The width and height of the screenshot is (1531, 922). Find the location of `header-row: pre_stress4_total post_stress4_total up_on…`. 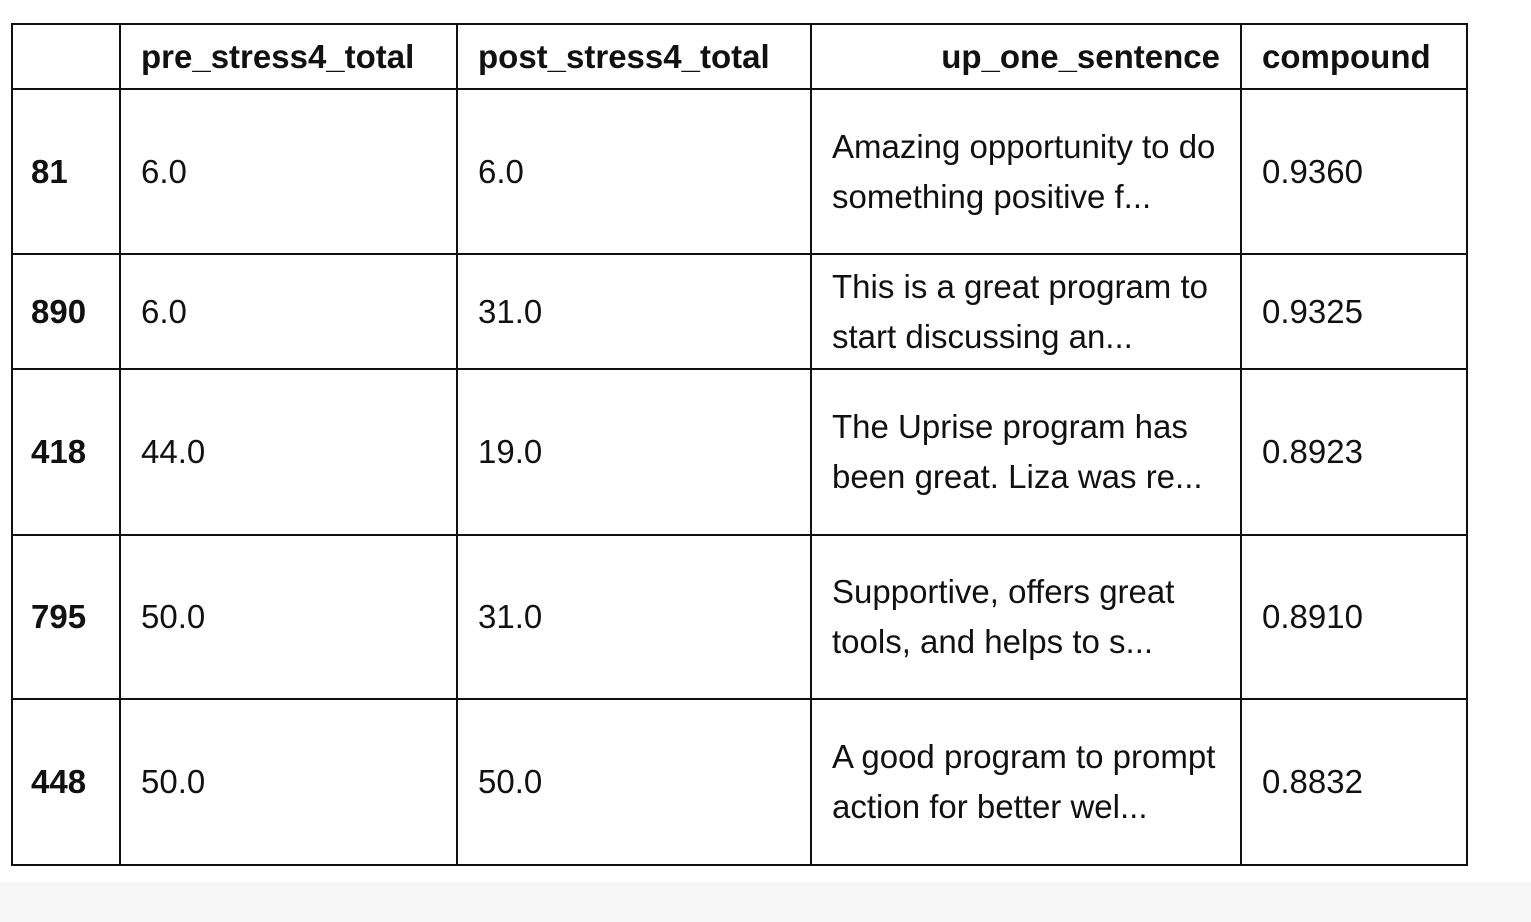

header-row: pre_stress4_total post_stress4_total up_on… is located at coordinates (739, 56).